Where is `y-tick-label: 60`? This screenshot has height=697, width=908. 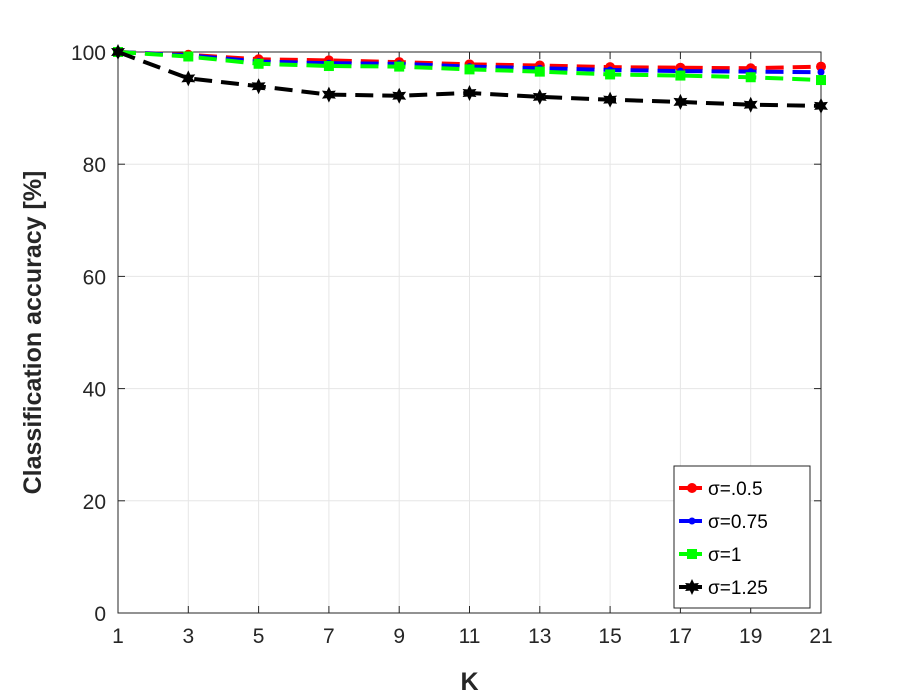
y-tick-label: 60 is located at coordinates (94, 277).